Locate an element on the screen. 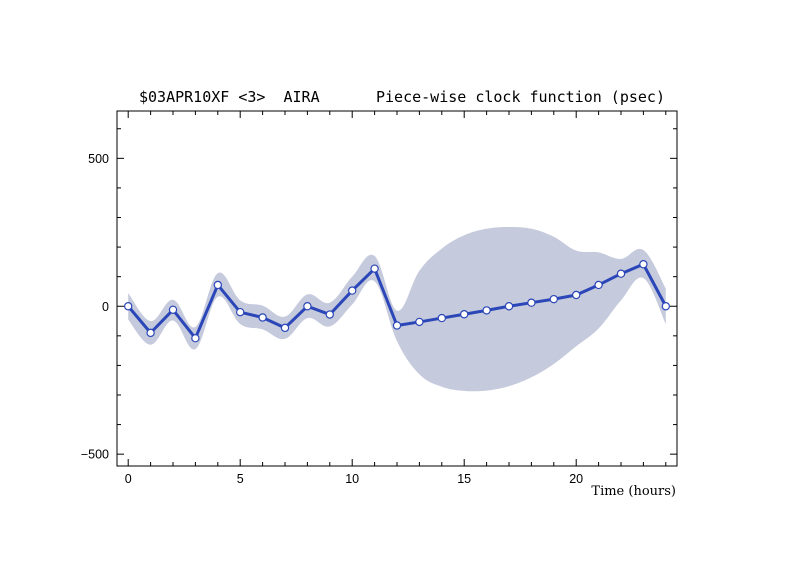 The image size is (794, 577). x-tick-label: 10 is located at coordinates (352, 479).